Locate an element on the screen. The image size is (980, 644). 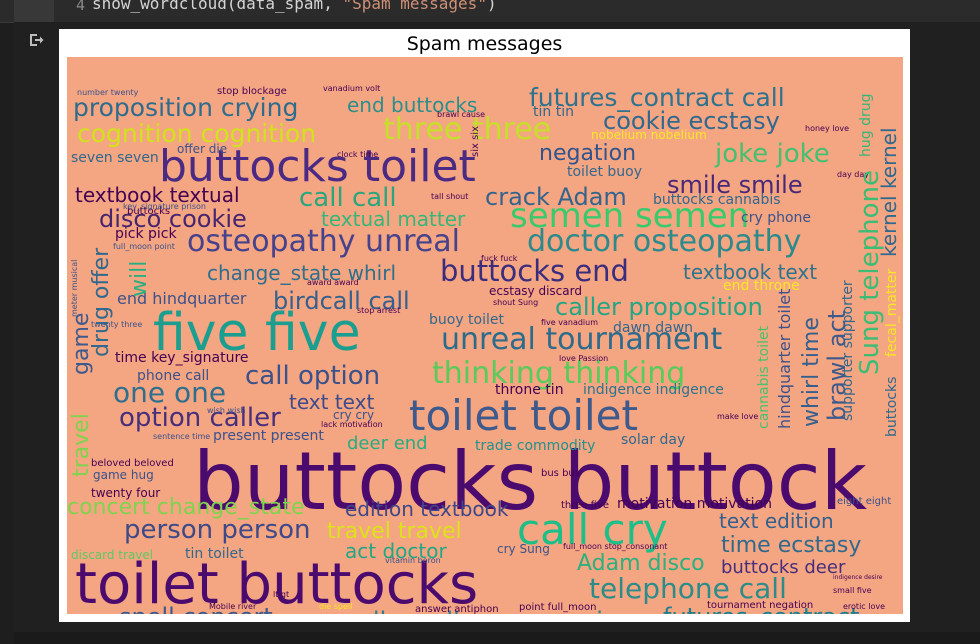
wordcloud-word: person person is located at coordinates (217, 530).